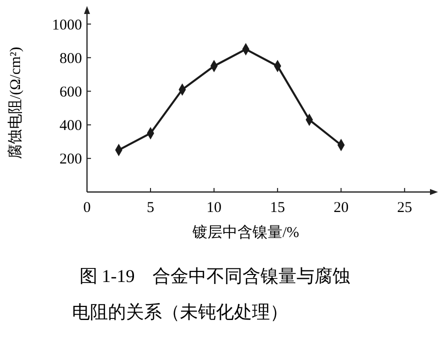 This screenshot has height=337, width=440. Describe the element at coordinates (67, 25) in the screenshot. I see `y-tick-label: 1000` at that location.